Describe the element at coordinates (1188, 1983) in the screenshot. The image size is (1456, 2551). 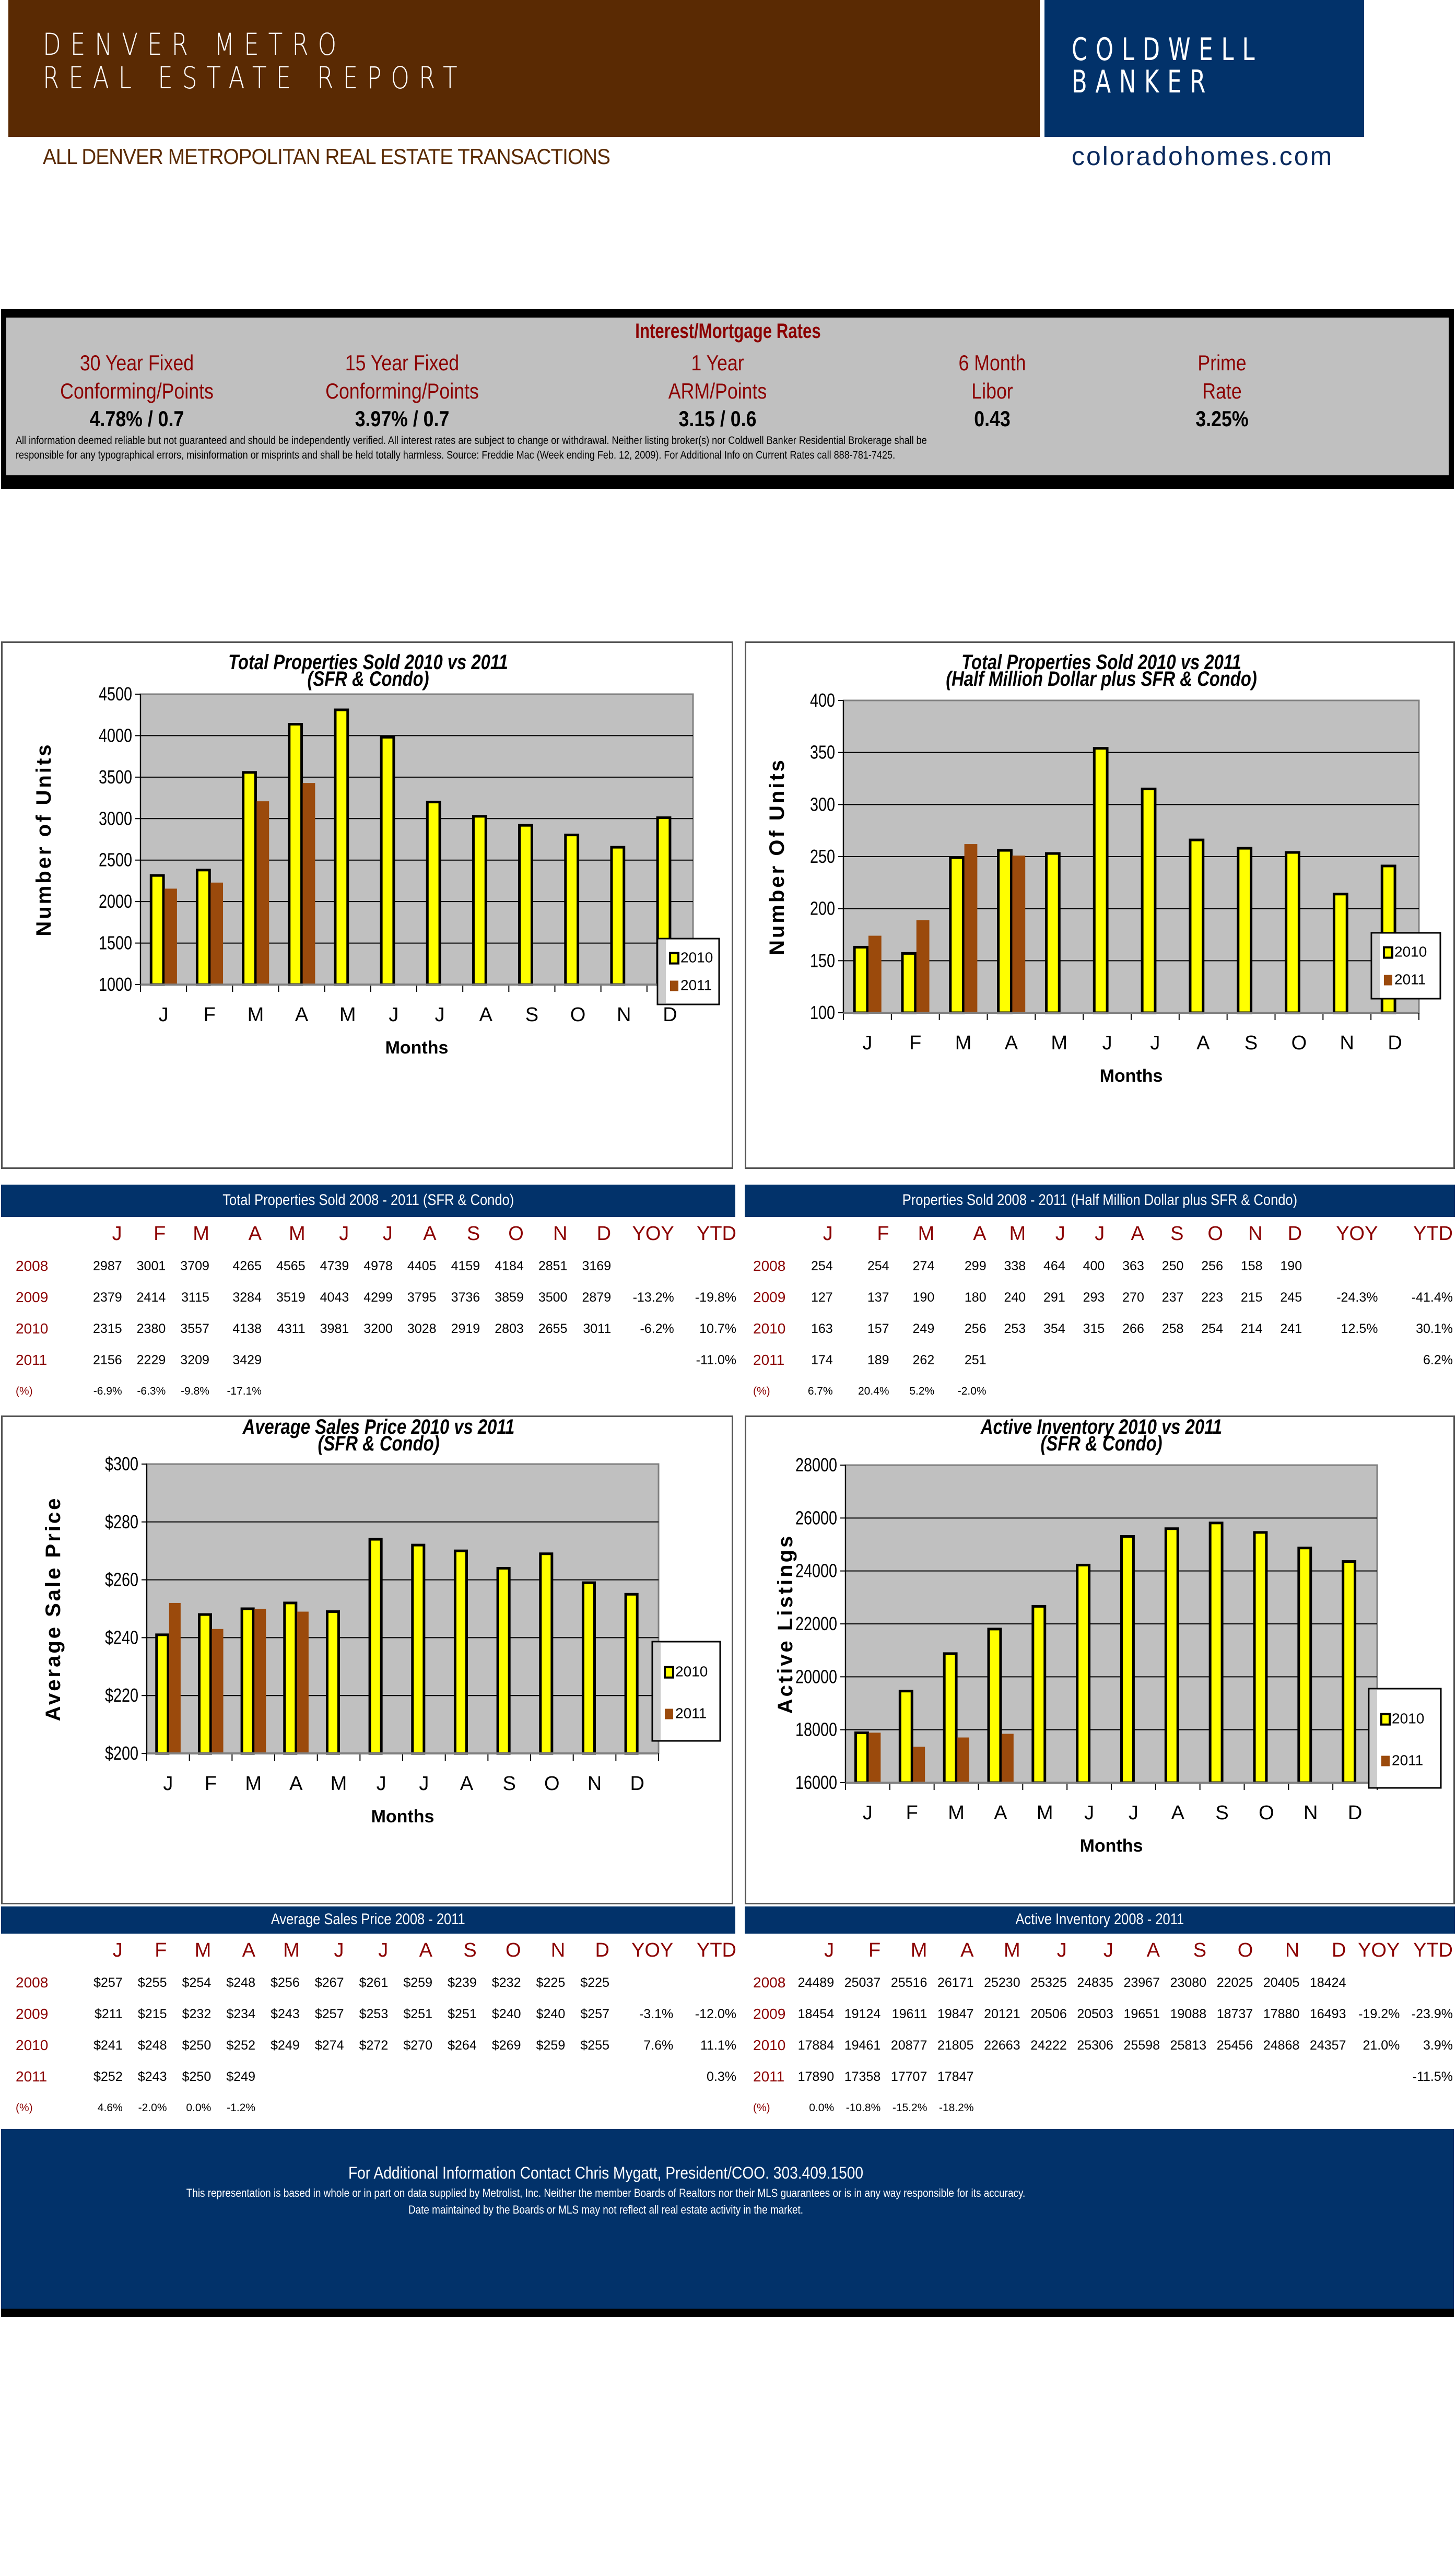
I see `table-cell: 23080` at that location.